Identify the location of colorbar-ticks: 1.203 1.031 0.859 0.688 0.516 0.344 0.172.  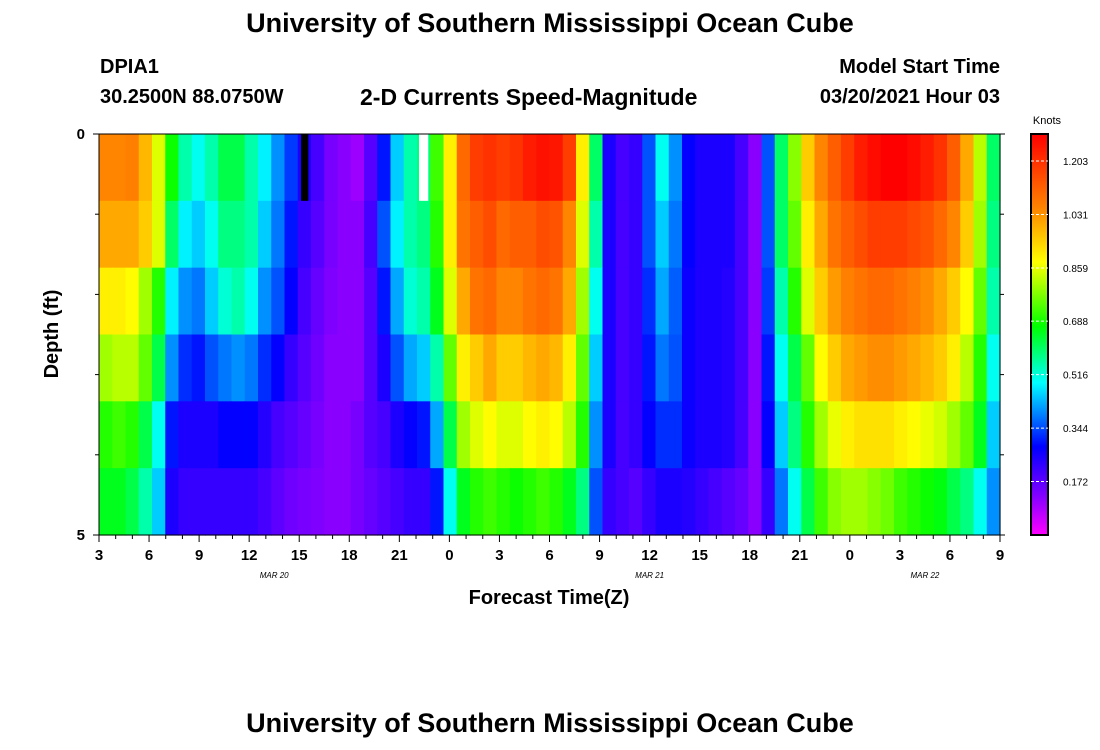
(1059, 323).